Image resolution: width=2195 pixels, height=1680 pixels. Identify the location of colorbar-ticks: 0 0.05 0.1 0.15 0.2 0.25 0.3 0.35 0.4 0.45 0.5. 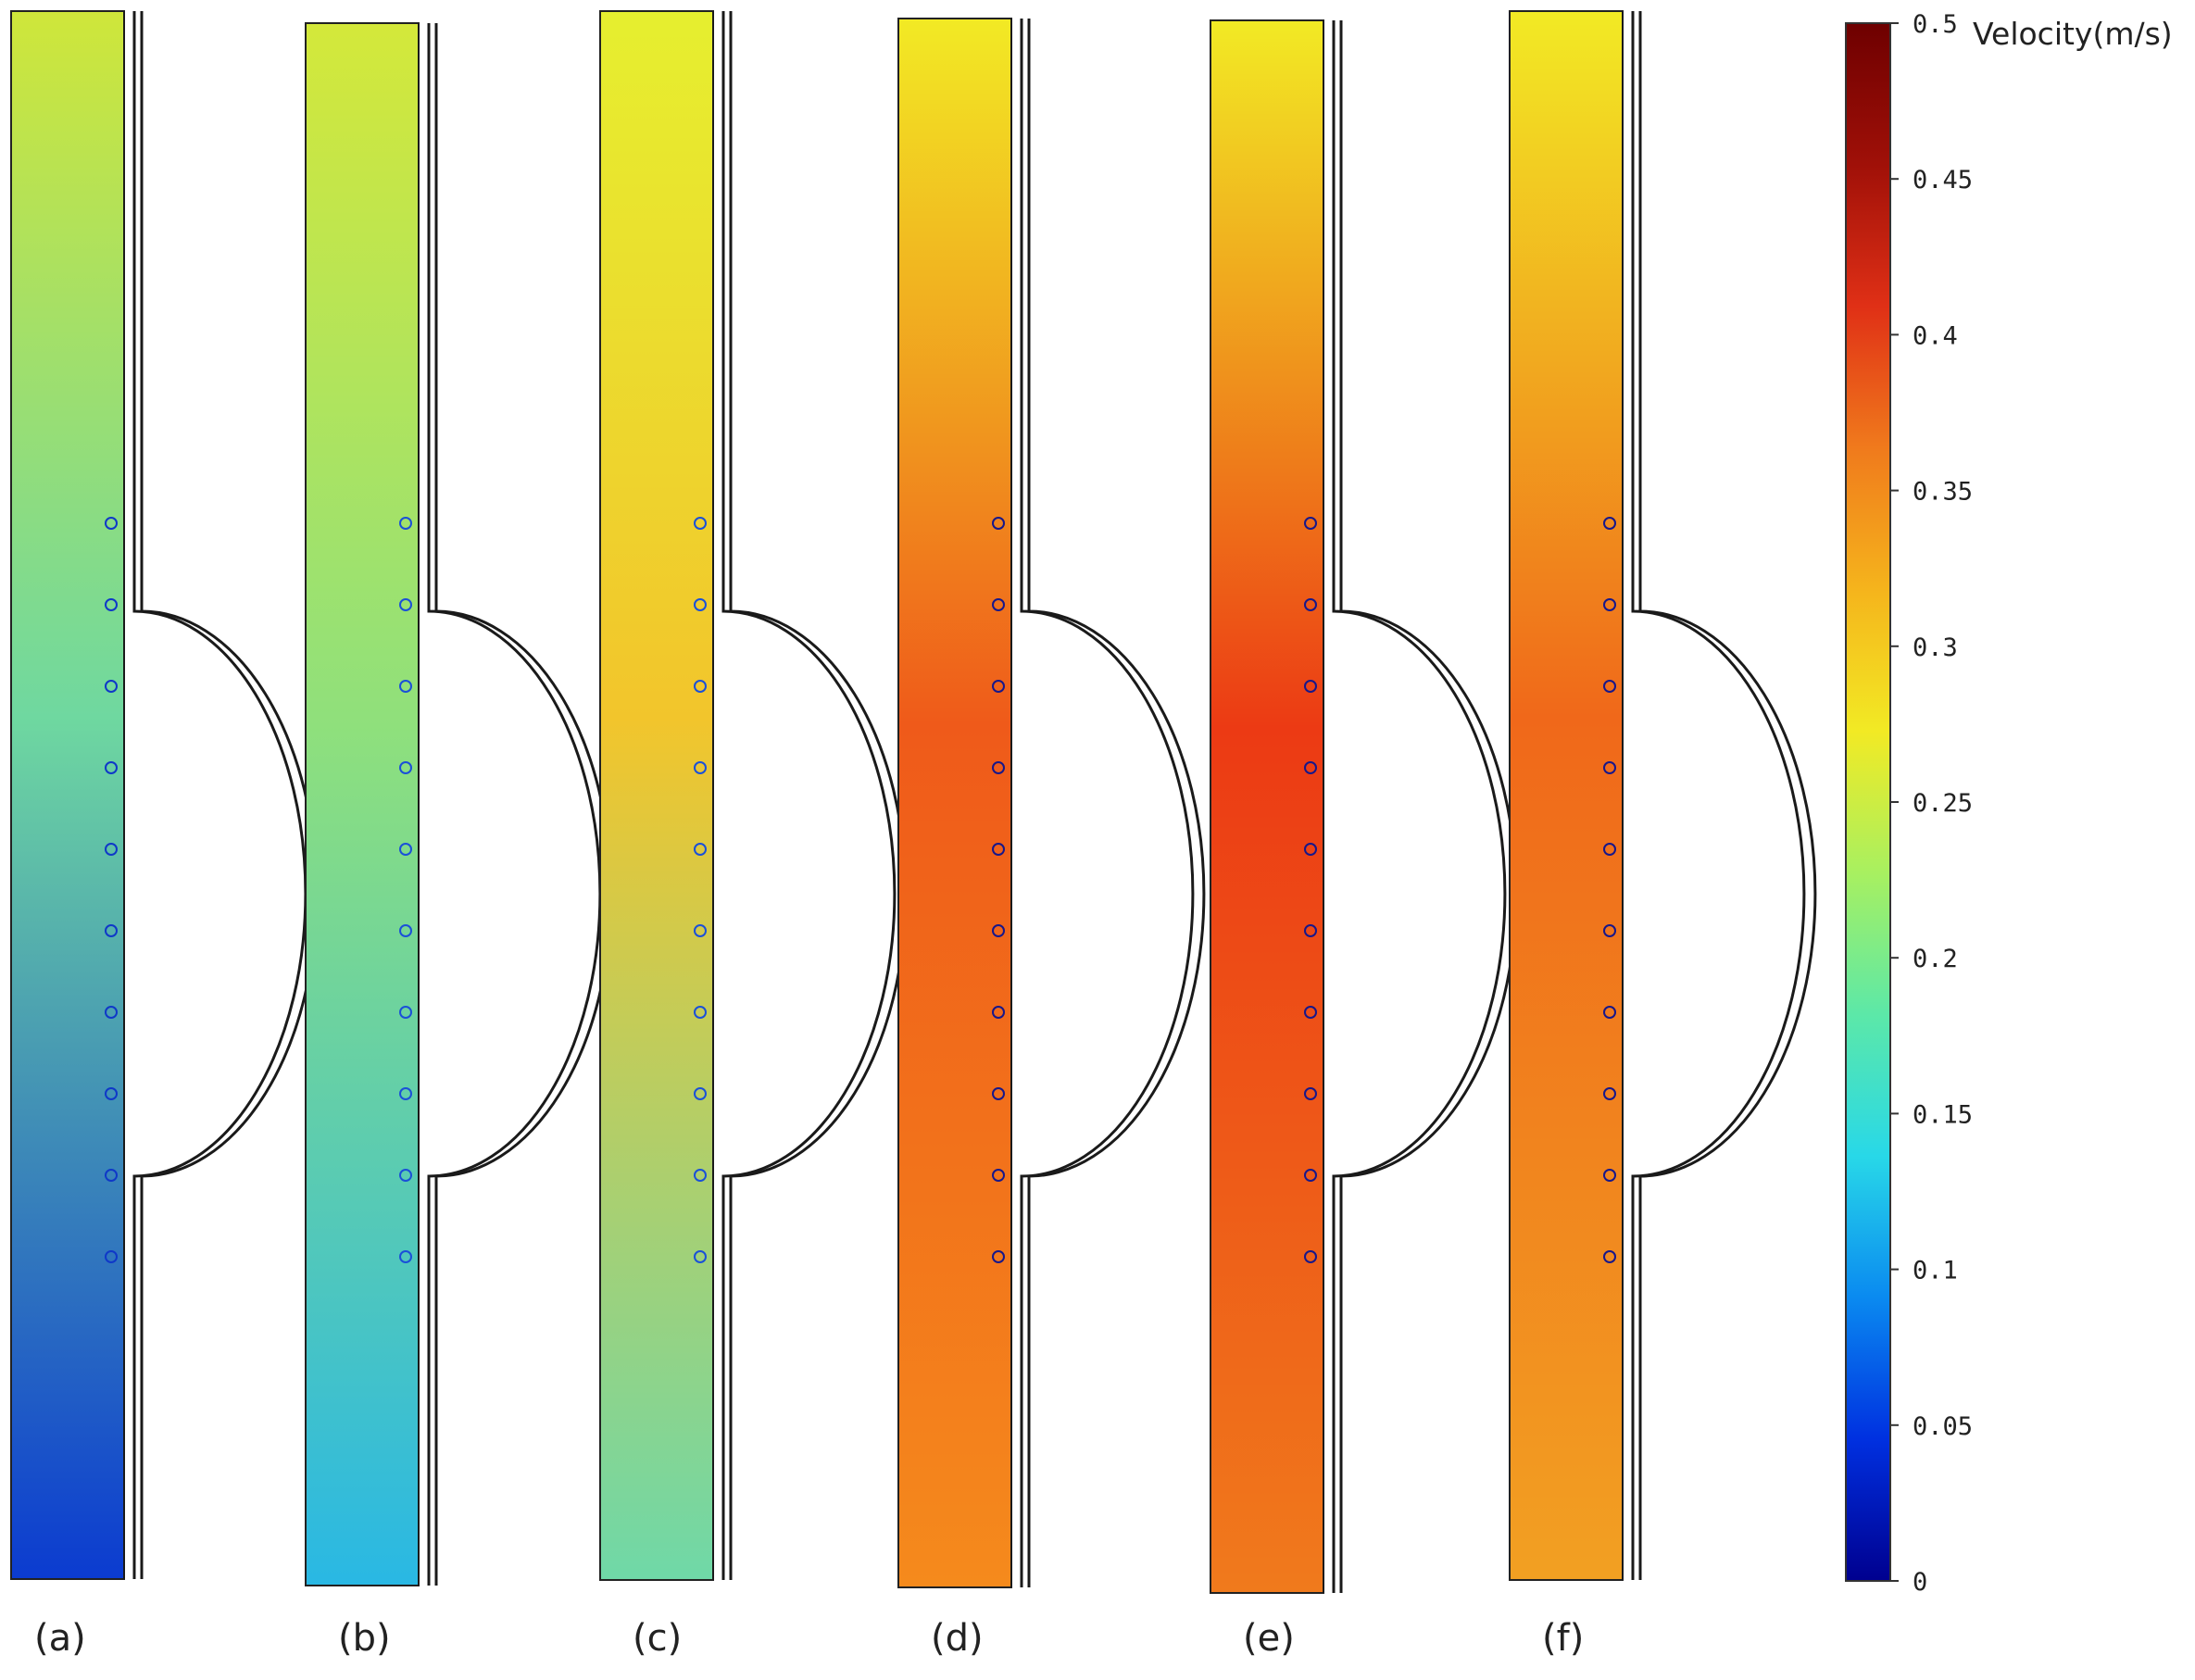
(1932, 803).